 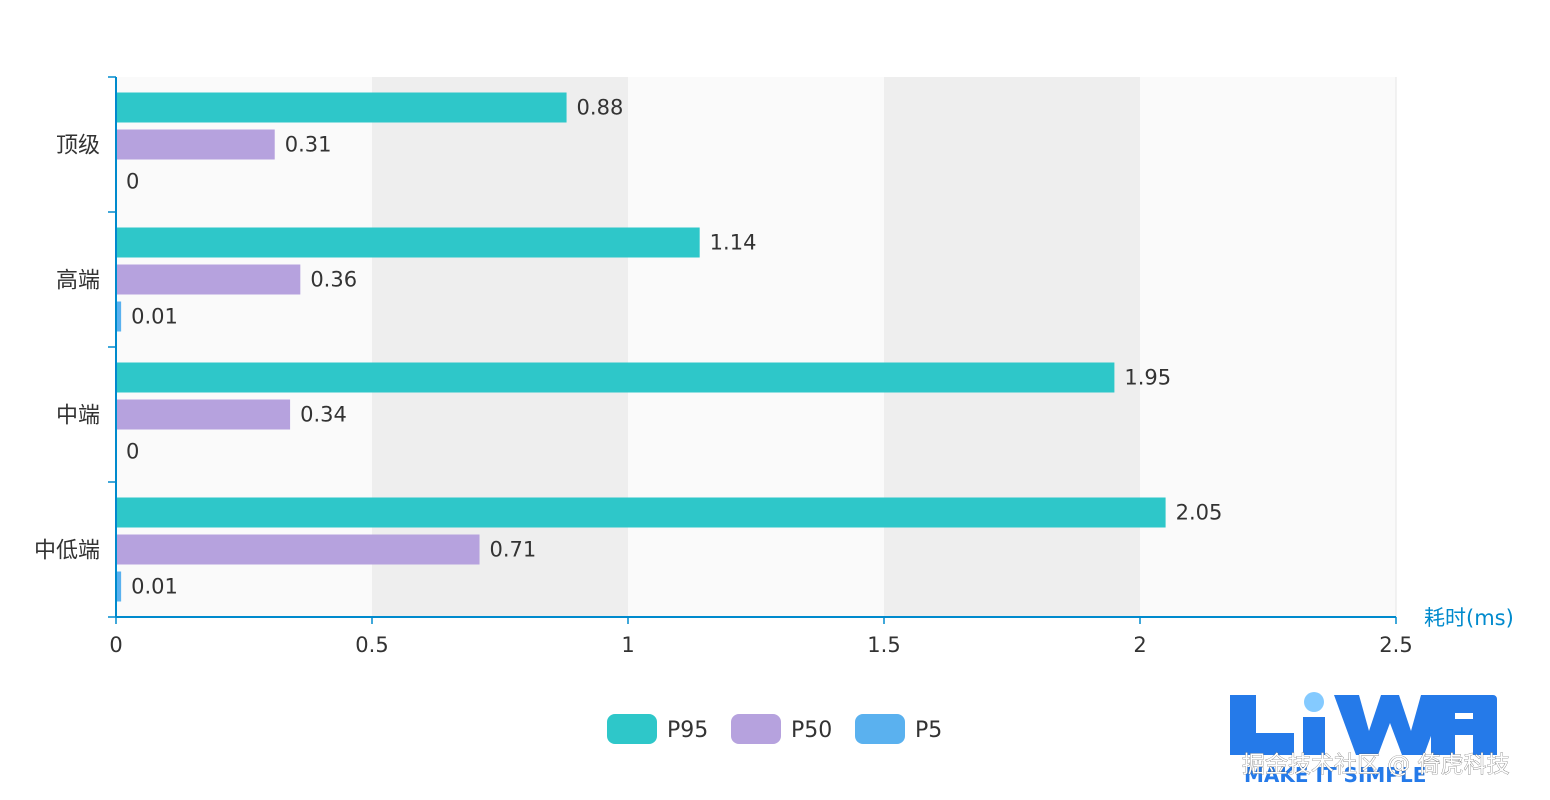 I want to click on x-axis-ticks: 0 0.5 1 1.5 2 2.5, so click(x=761, y=637).